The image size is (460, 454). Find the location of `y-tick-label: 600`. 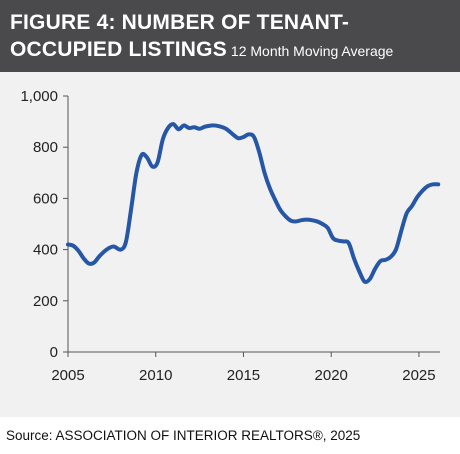

y-tick-label: 600 is located at coordinates (45, 198).